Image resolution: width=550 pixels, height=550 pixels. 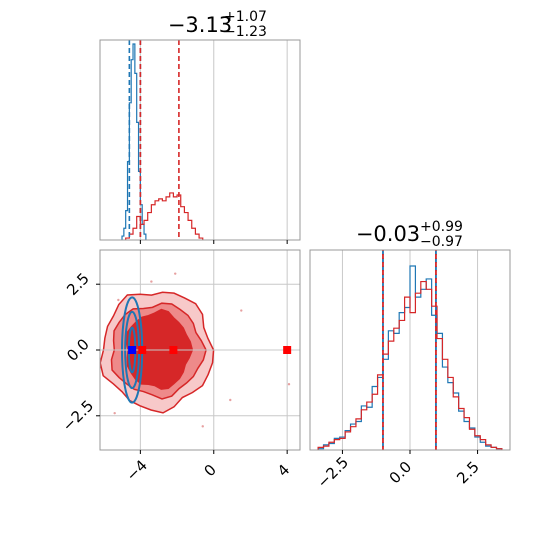 What do you see at coordinates (78, 284) in the screenshot?
I see `joint-ytick-label-2: 2.5` at bounding box center [78, 284].